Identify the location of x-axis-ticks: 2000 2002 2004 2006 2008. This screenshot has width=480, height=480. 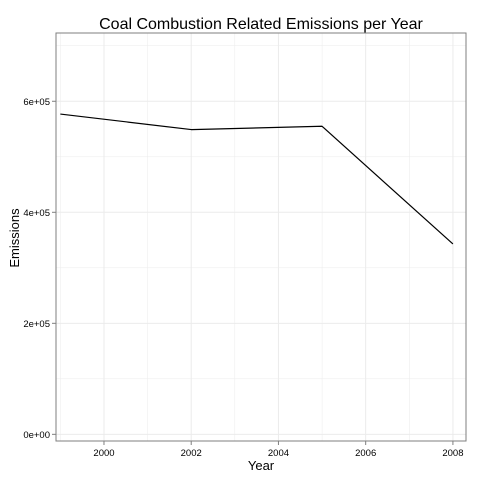
(278, 450).